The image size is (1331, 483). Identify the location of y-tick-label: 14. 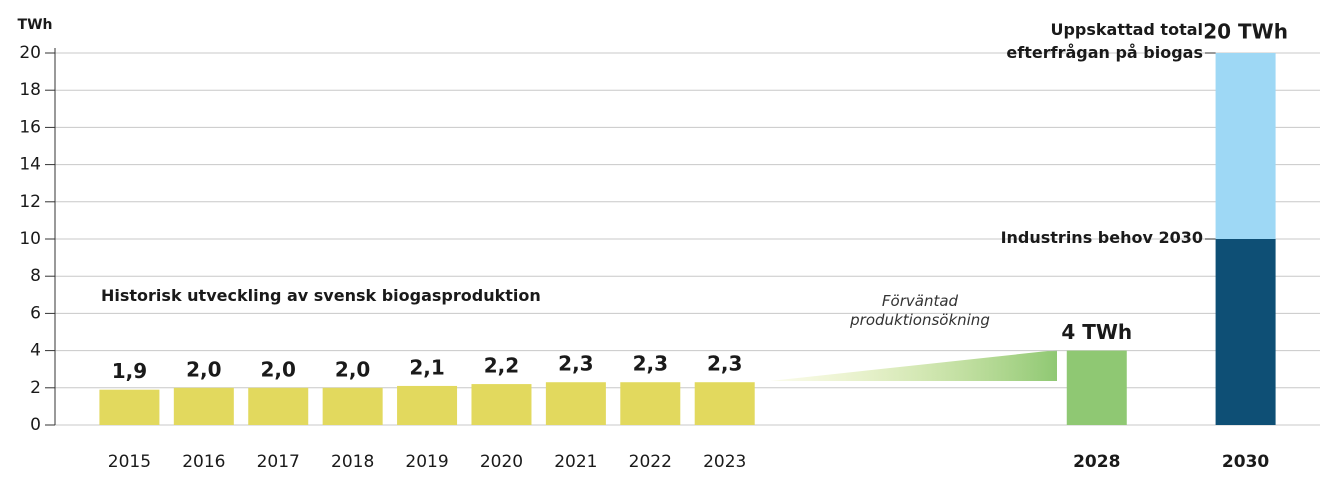
(30, 165).